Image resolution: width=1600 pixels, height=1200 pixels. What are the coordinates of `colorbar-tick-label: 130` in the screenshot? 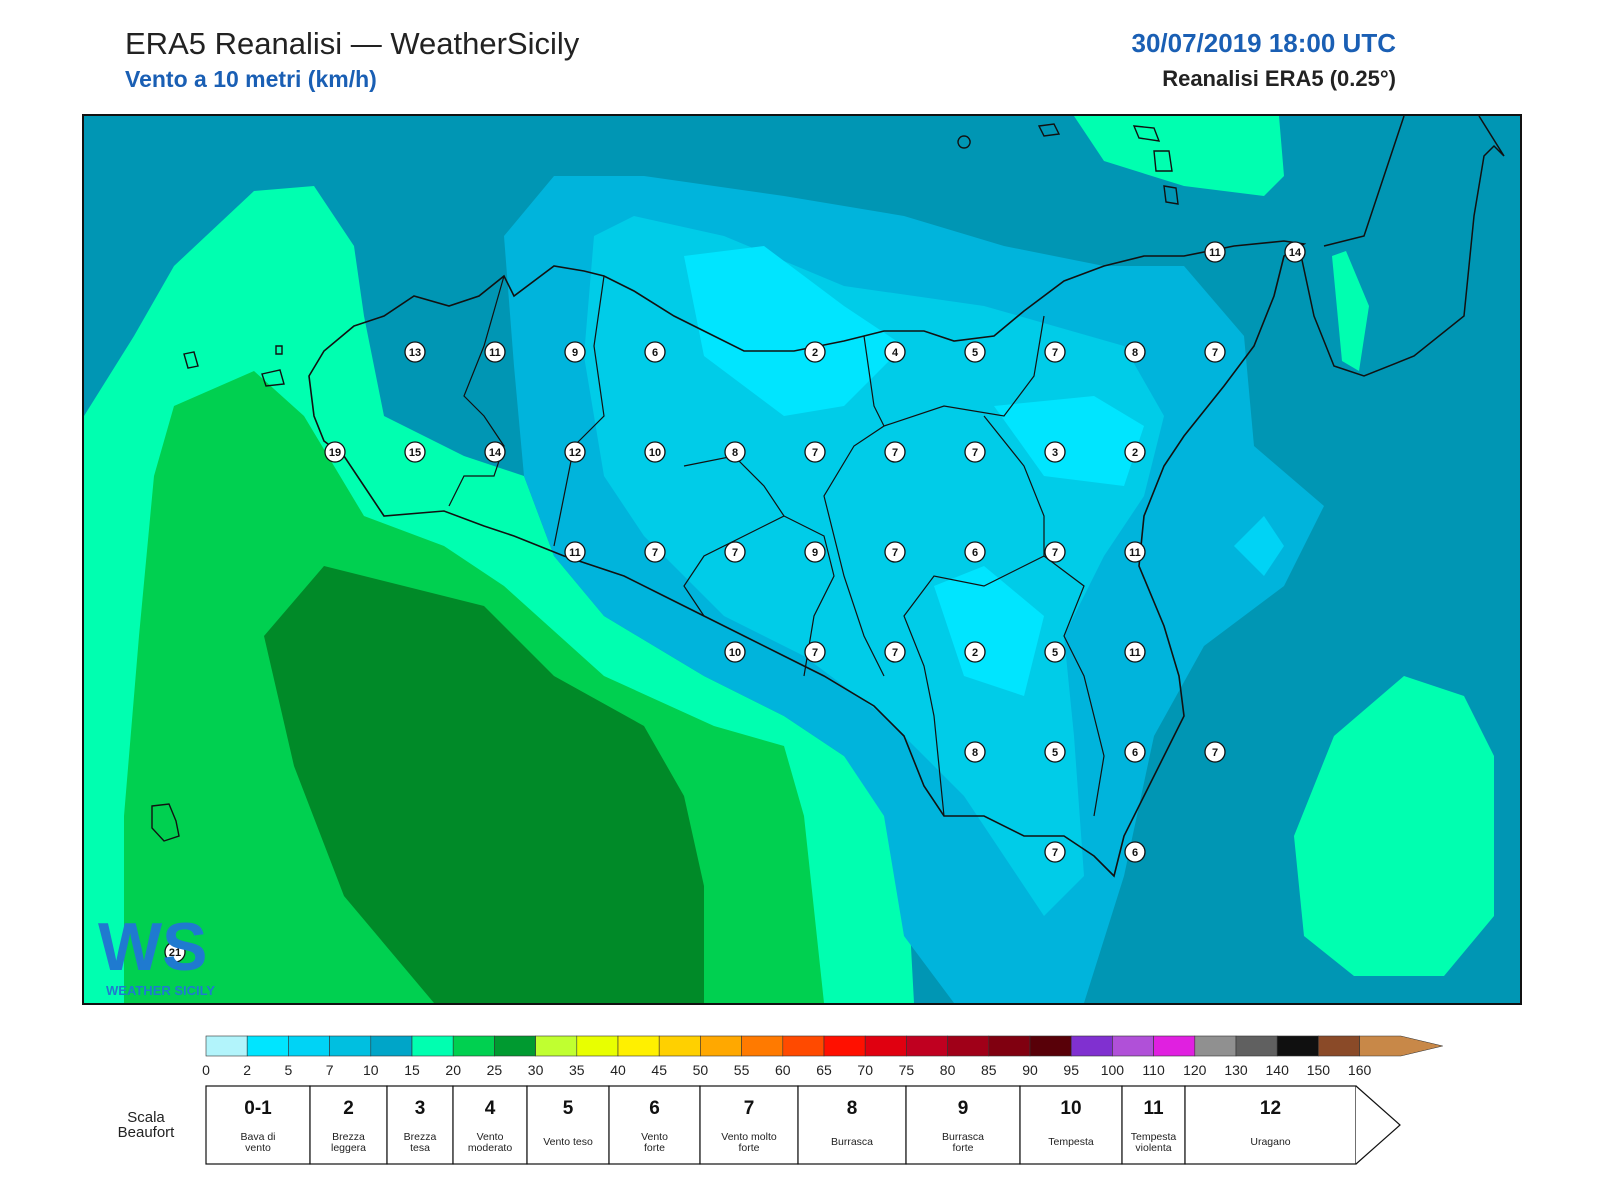 It's located at (1236, 1070).